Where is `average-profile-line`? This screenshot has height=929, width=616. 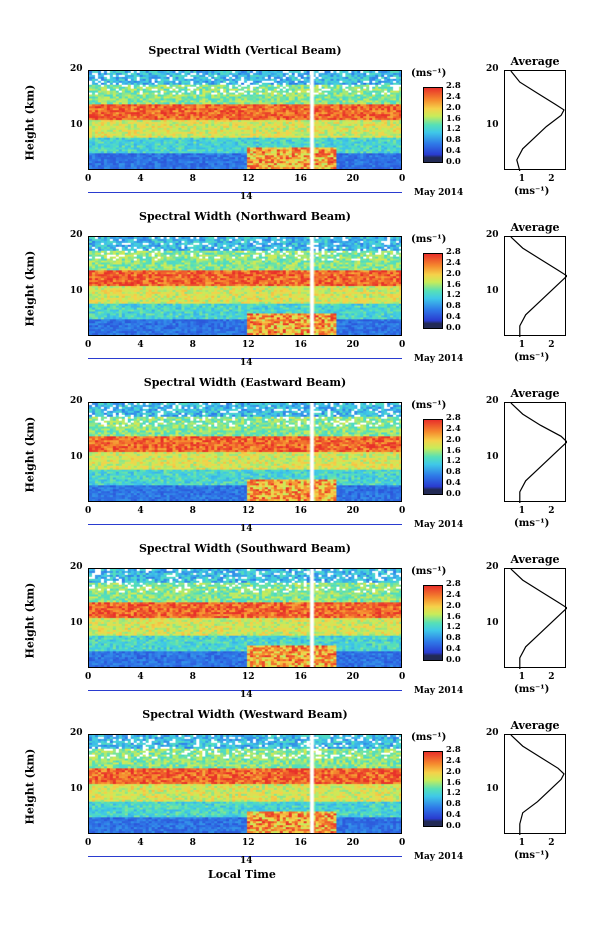 average-profile-line is located at coordinates (537, 121).